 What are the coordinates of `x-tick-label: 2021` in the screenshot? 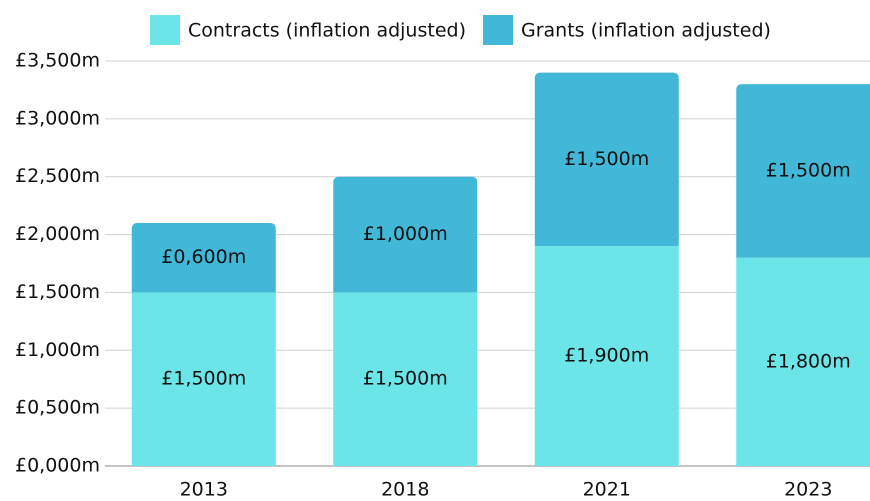 It's located at (607, 490).